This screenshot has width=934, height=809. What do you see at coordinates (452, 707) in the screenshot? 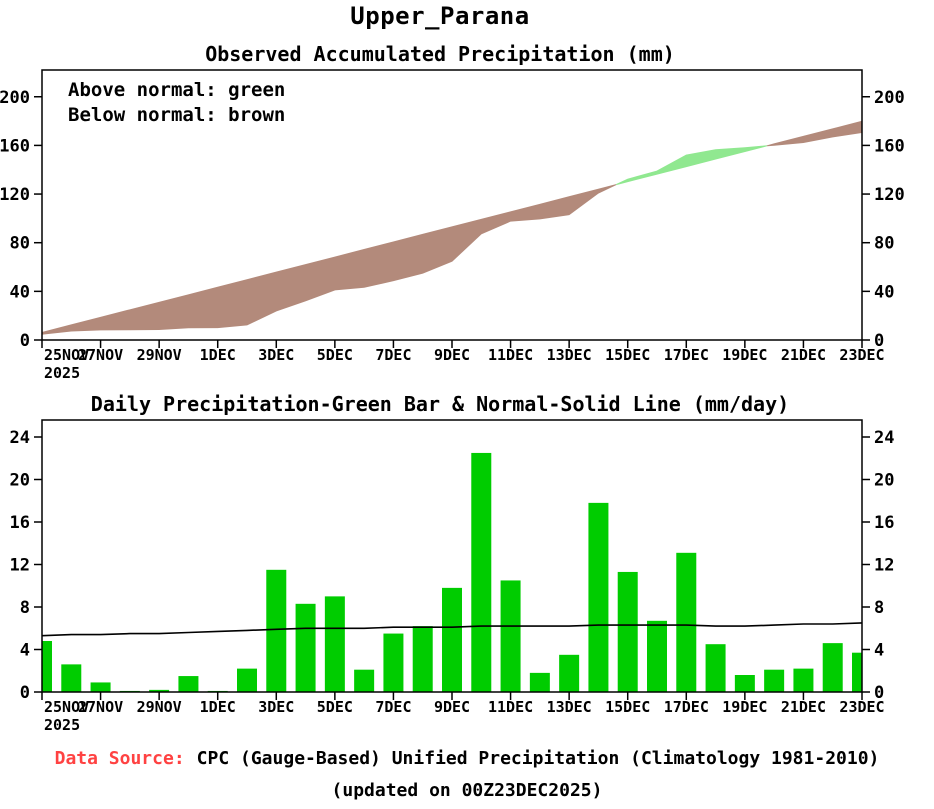
I see `axis-tick-label: 9DEC` at bounding box center [452, 707].